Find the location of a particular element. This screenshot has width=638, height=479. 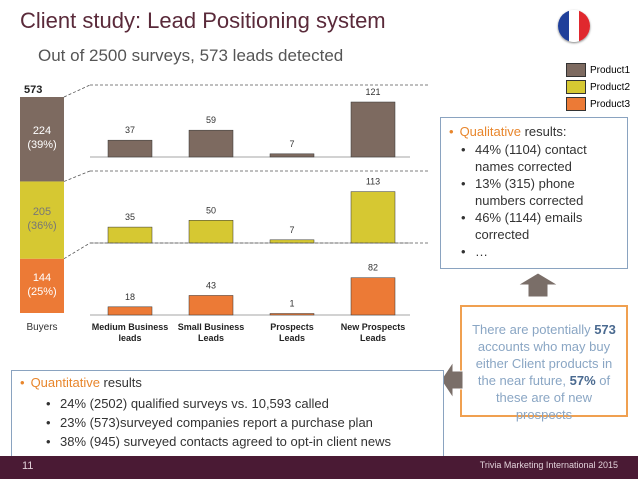

category-label: leads is located at coordinates (129, 338).